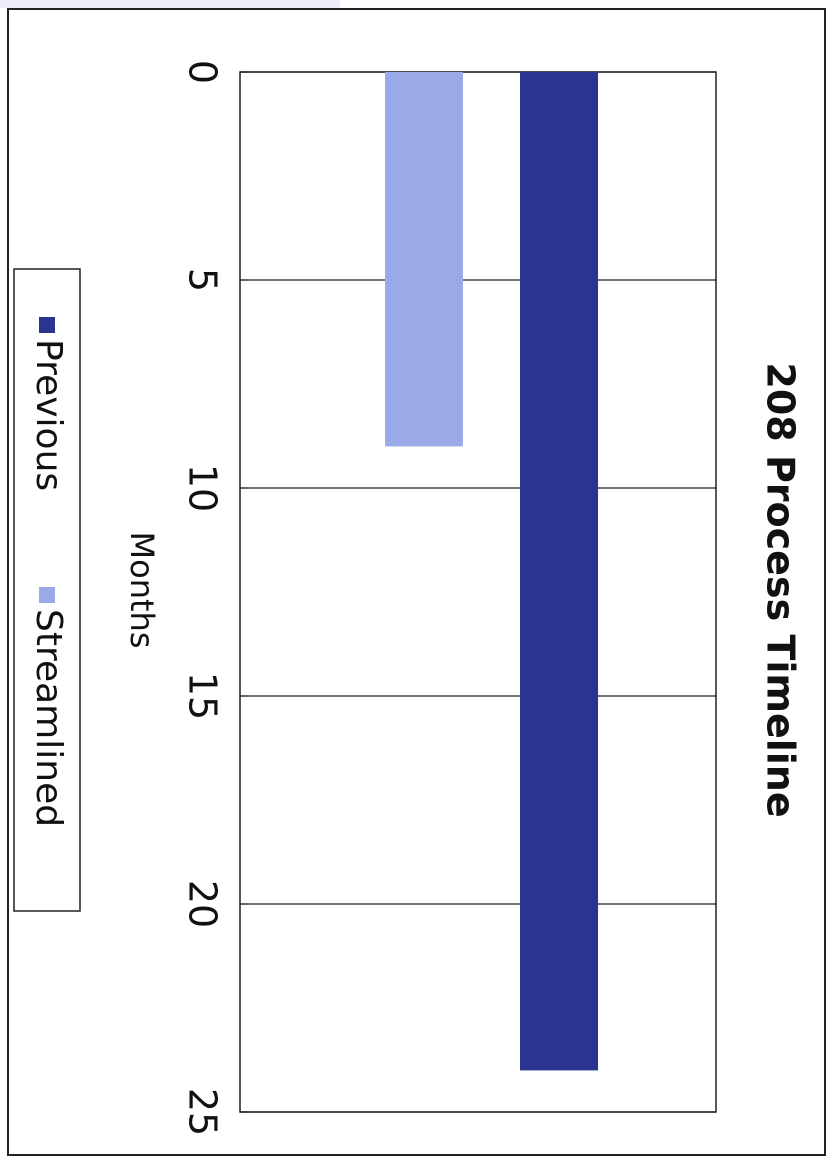 This screenshot has height=1161, width=832. Describe the element at coordinates (203, 488) in the screenshot. I see `y-tick-label: 10` at that location.